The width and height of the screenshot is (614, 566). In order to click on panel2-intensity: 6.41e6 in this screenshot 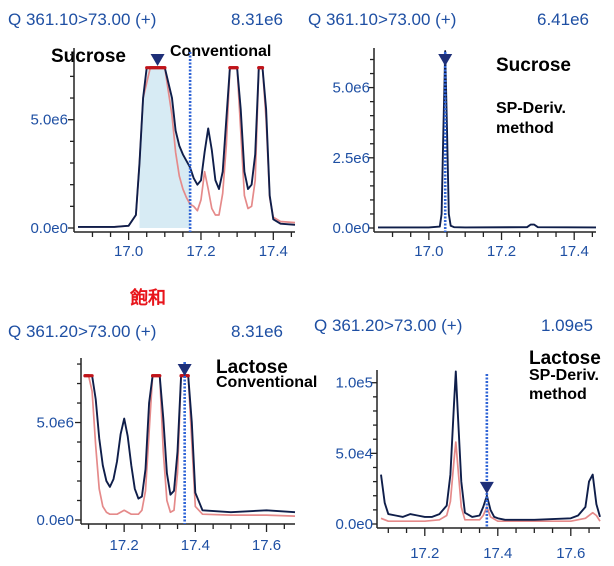, I will do `click(563, 19)`.